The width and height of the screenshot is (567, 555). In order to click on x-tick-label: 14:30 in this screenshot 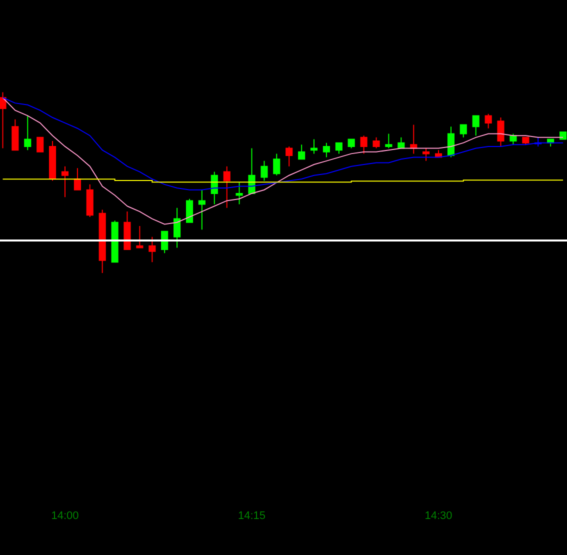, I will do `click(438, 516)`.